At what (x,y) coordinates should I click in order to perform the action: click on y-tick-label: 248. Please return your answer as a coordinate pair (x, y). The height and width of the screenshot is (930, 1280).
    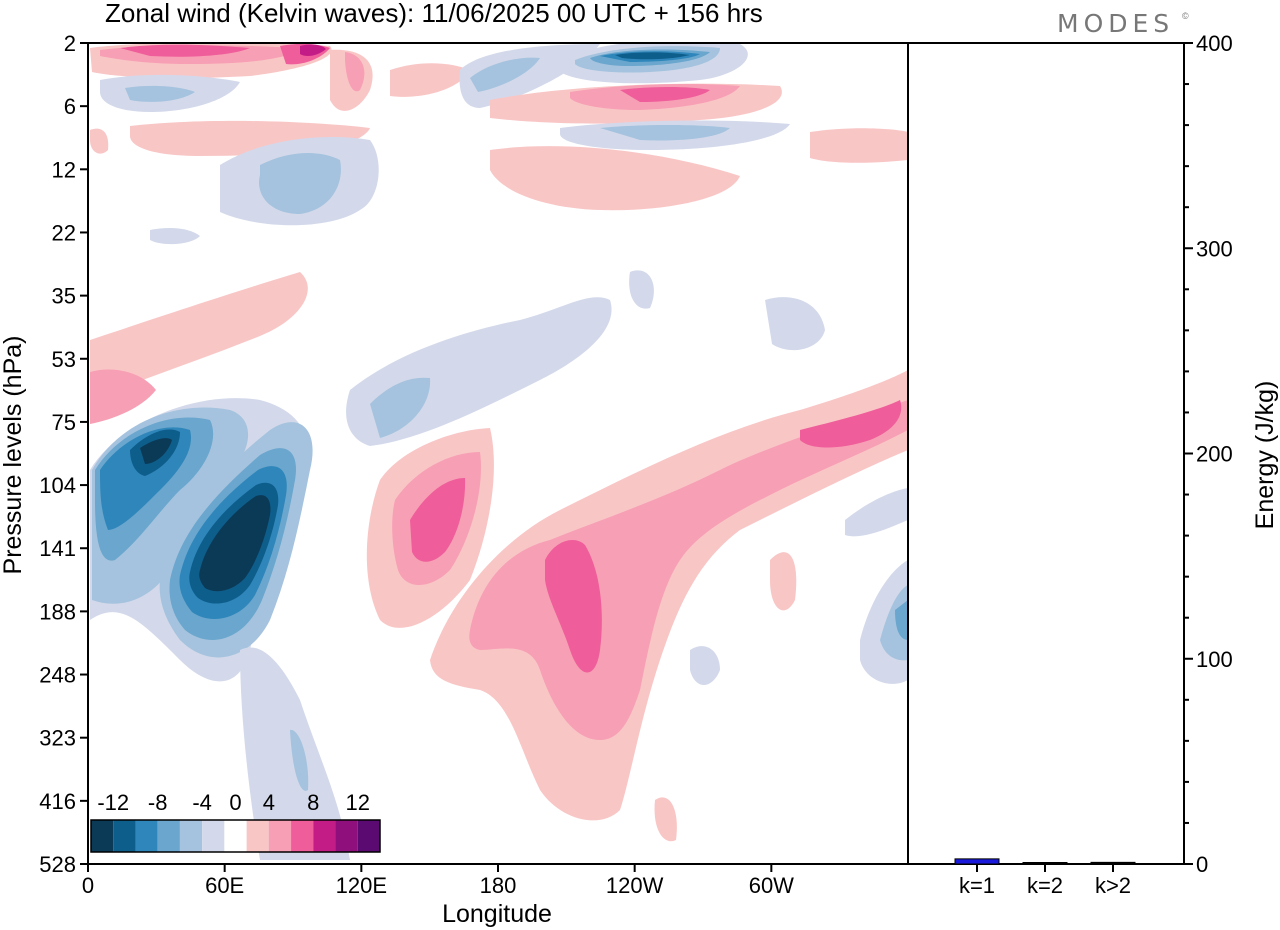
    Looking at the image, I should click on (57, 675).